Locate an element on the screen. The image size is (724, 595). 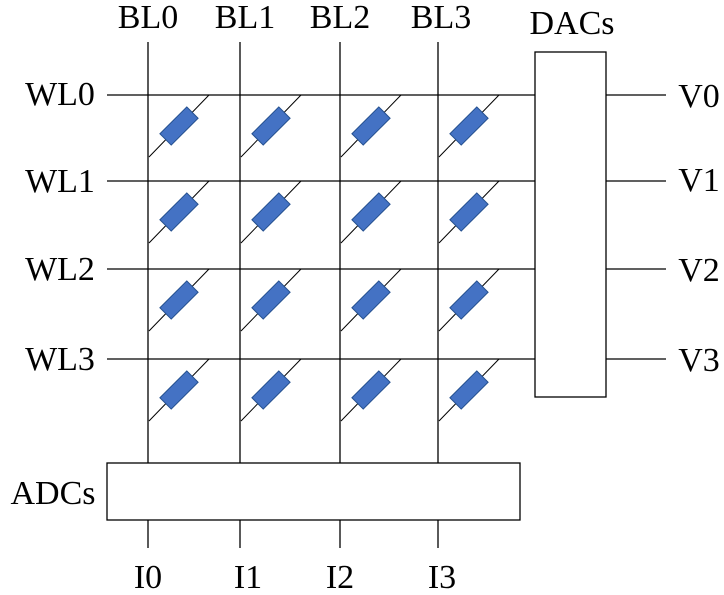
current-label-0: I0 is located at coordinates (148, 577).